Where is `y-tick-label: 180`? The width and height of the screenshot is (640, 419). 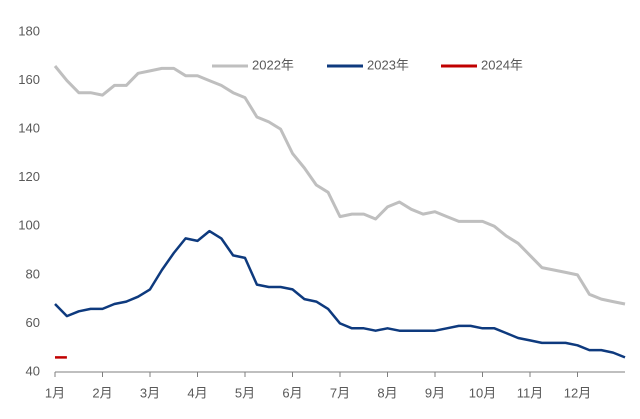 y-tick-label: 180 is located at coordinates (29, 30).